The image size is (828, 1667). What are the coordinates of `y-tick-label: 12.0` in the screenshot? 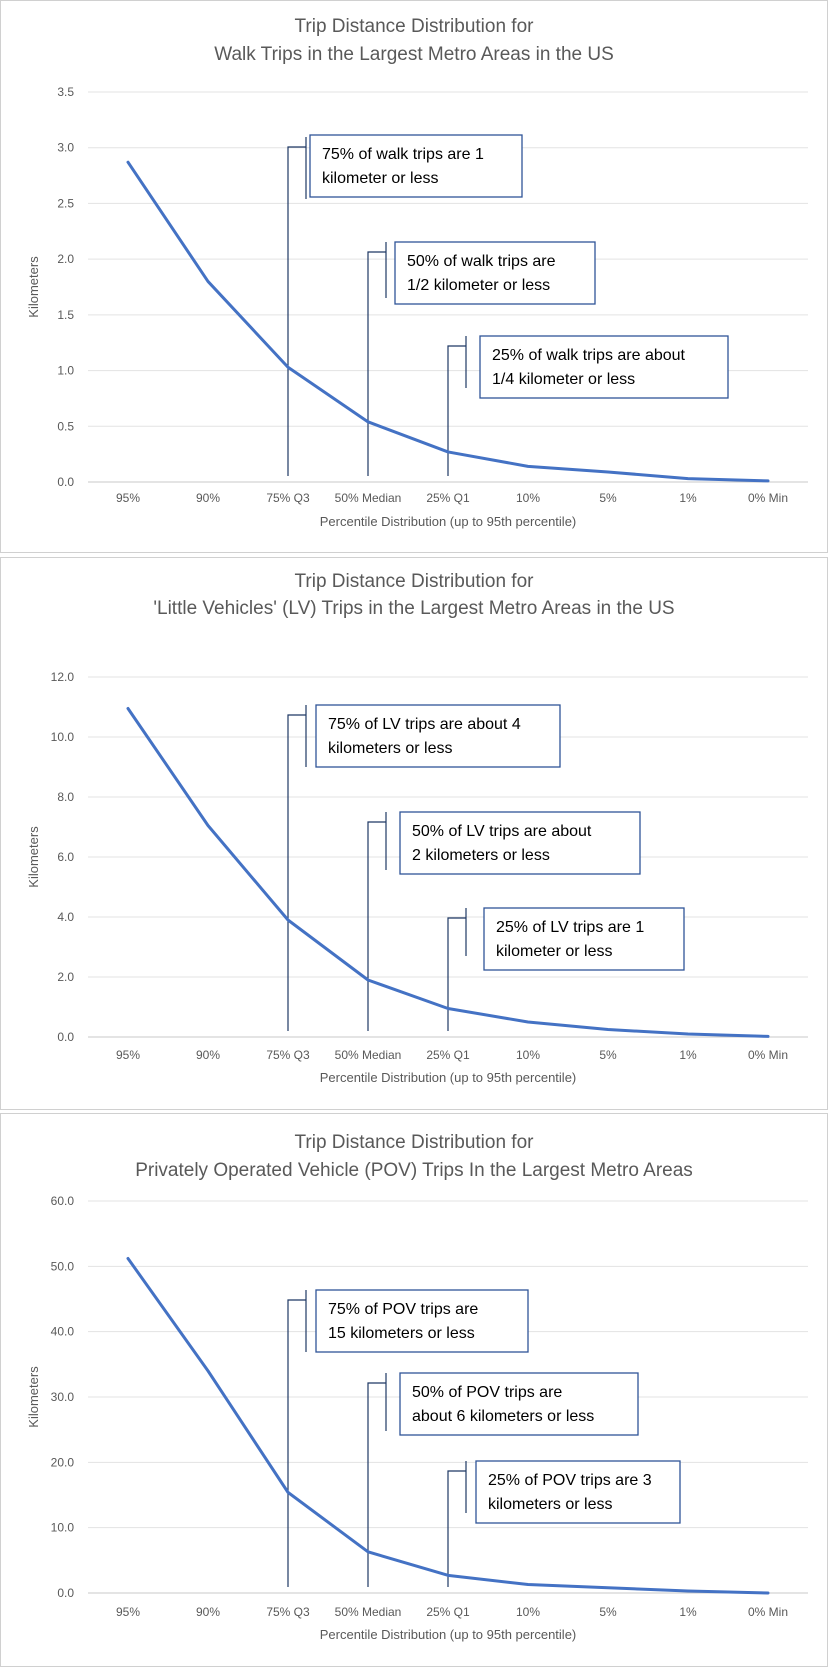 It's located at (63, 677).